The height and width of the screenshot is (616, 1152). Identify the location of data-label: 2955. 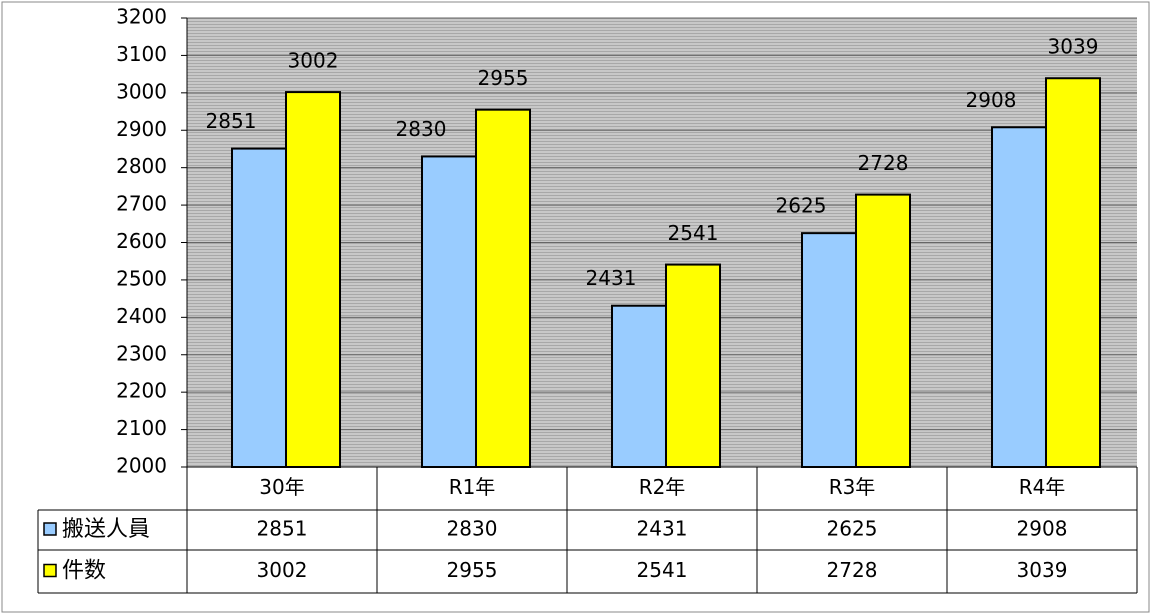
(503, 78).